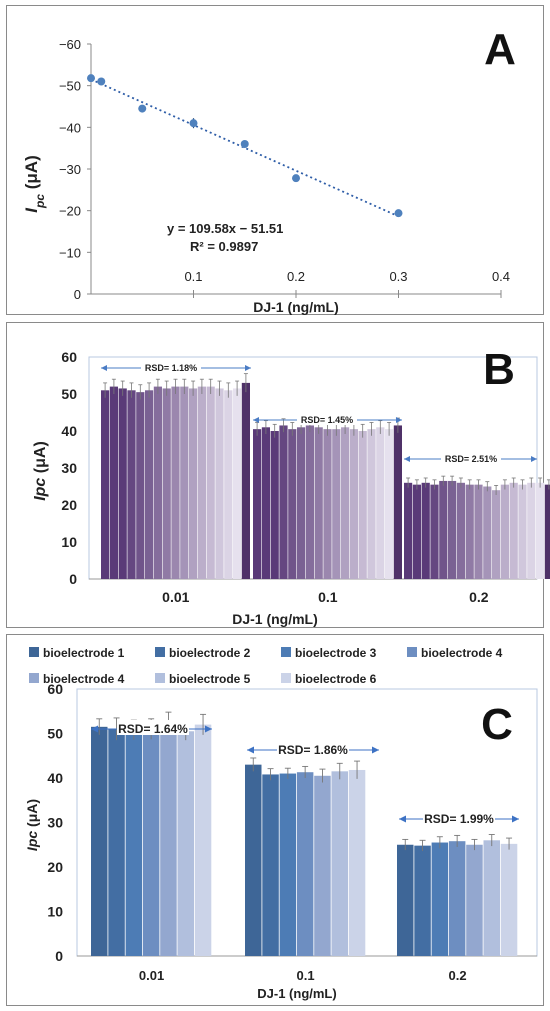 The image size is (550, 1011). I want to click on rsd-label: RSD= 1.64%, so click(153, 729).